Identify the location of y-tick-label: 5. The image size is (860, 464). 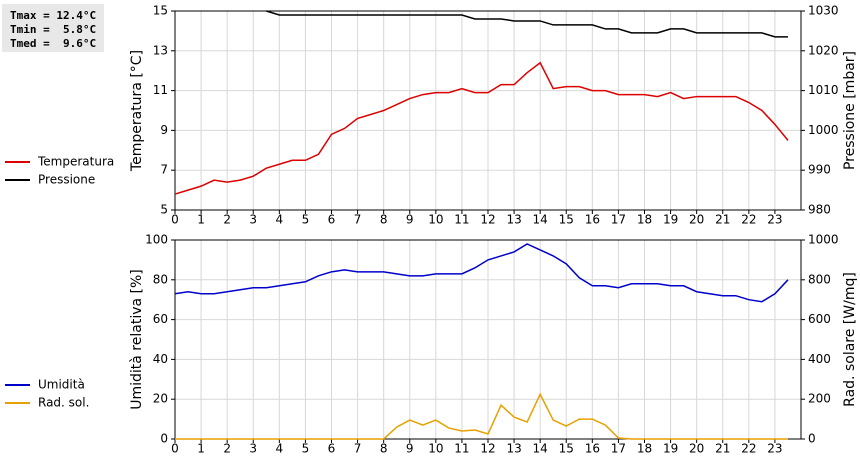
(164, 210).